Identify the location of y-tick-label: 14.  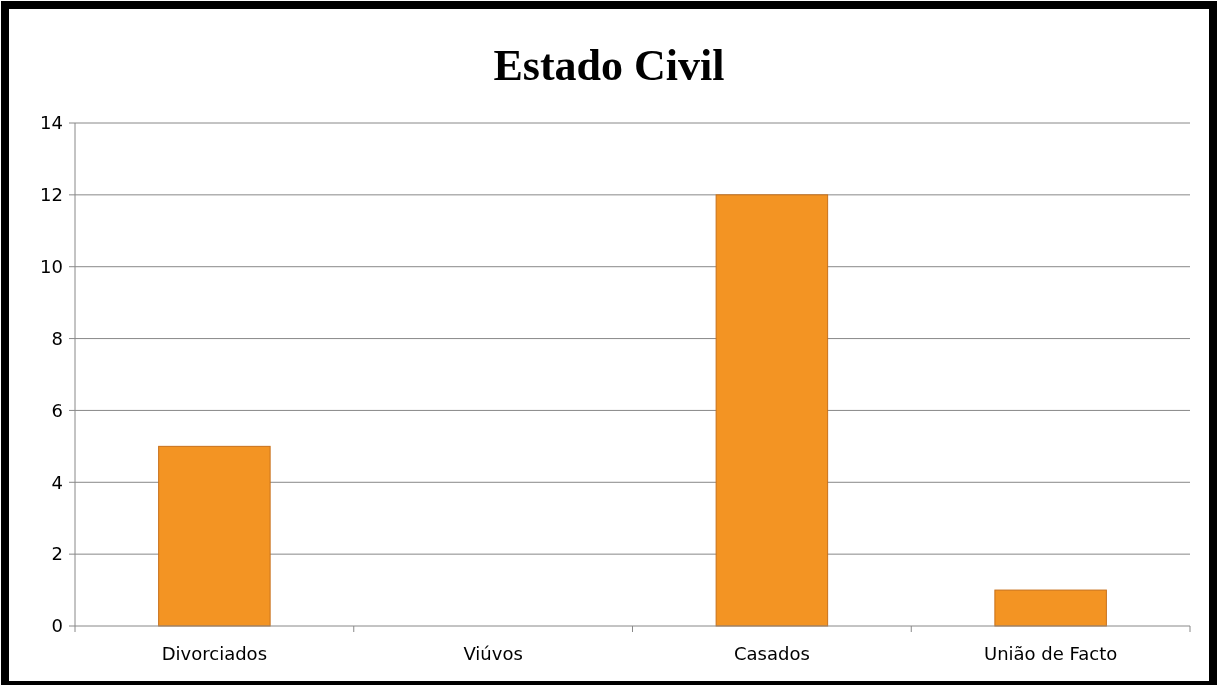
(51, 123).